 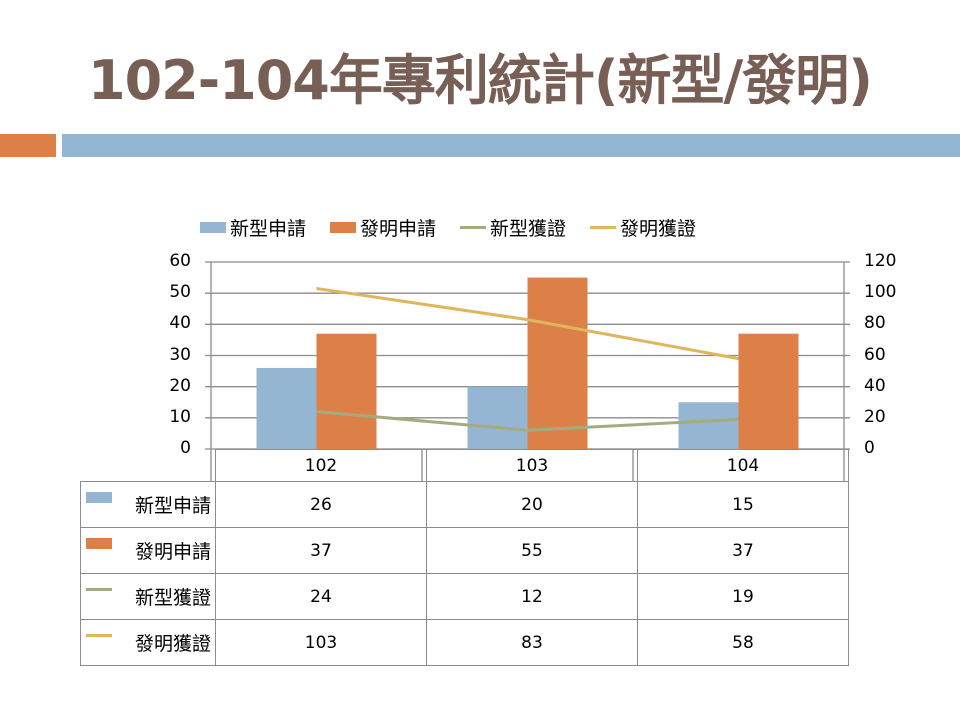 What do you see at coordinates (480, 80) in the screenshot?
I see `page-title: 102-104年專利統計(新型/發明)` at bounding box center [480, 80].